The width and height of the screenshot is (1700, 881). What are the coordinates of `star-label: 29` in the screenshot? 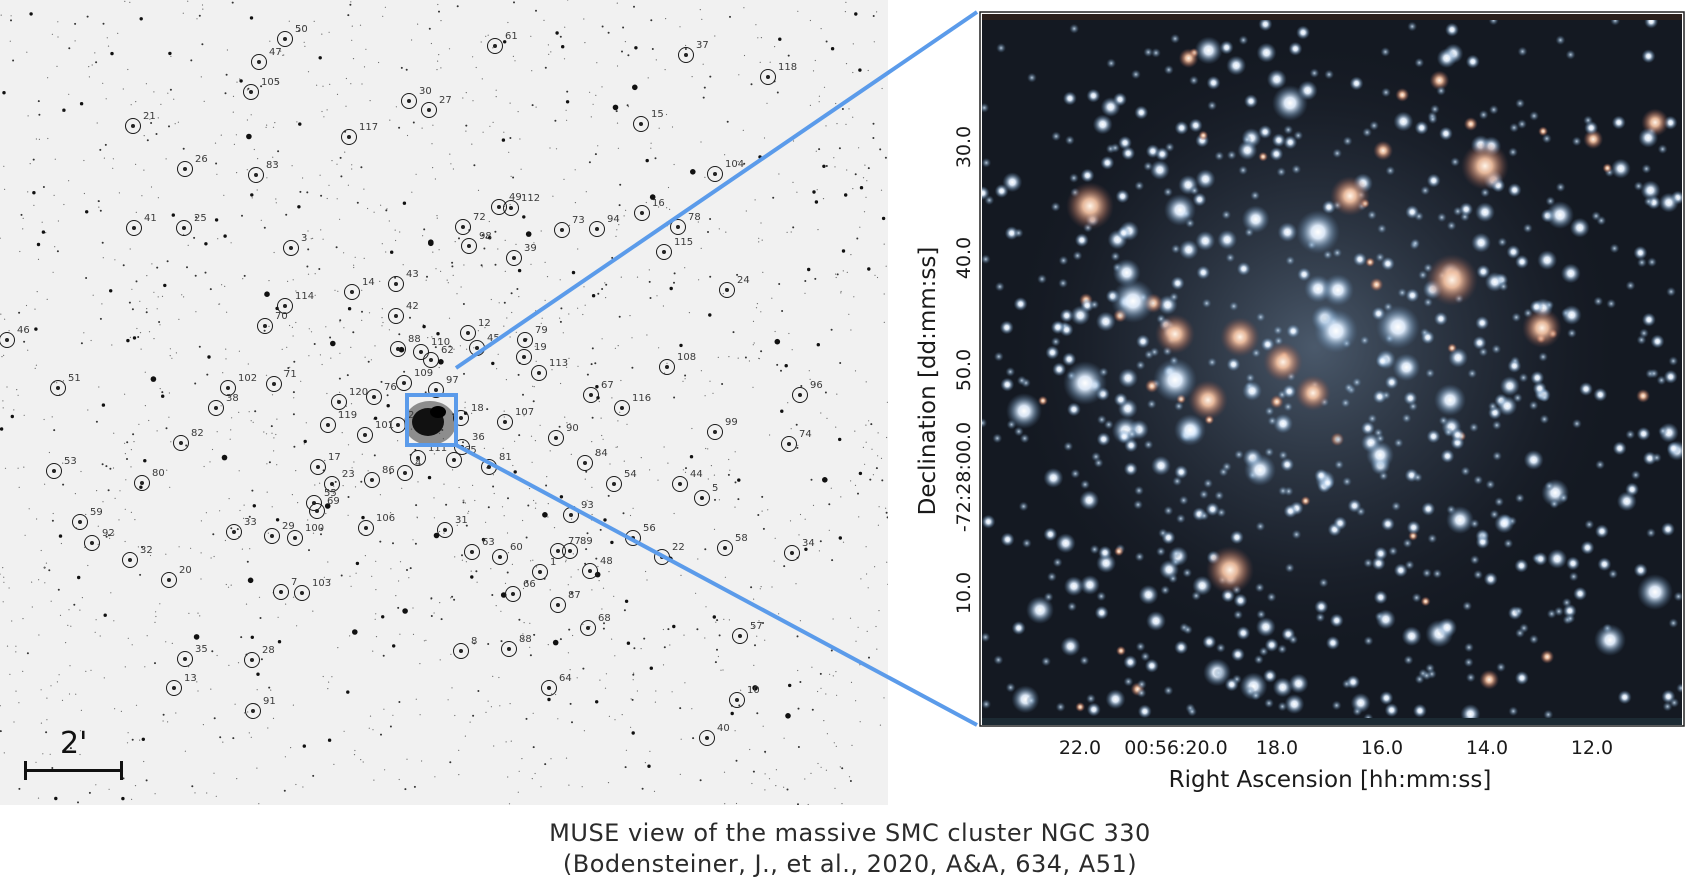 It's located at (288, 526).